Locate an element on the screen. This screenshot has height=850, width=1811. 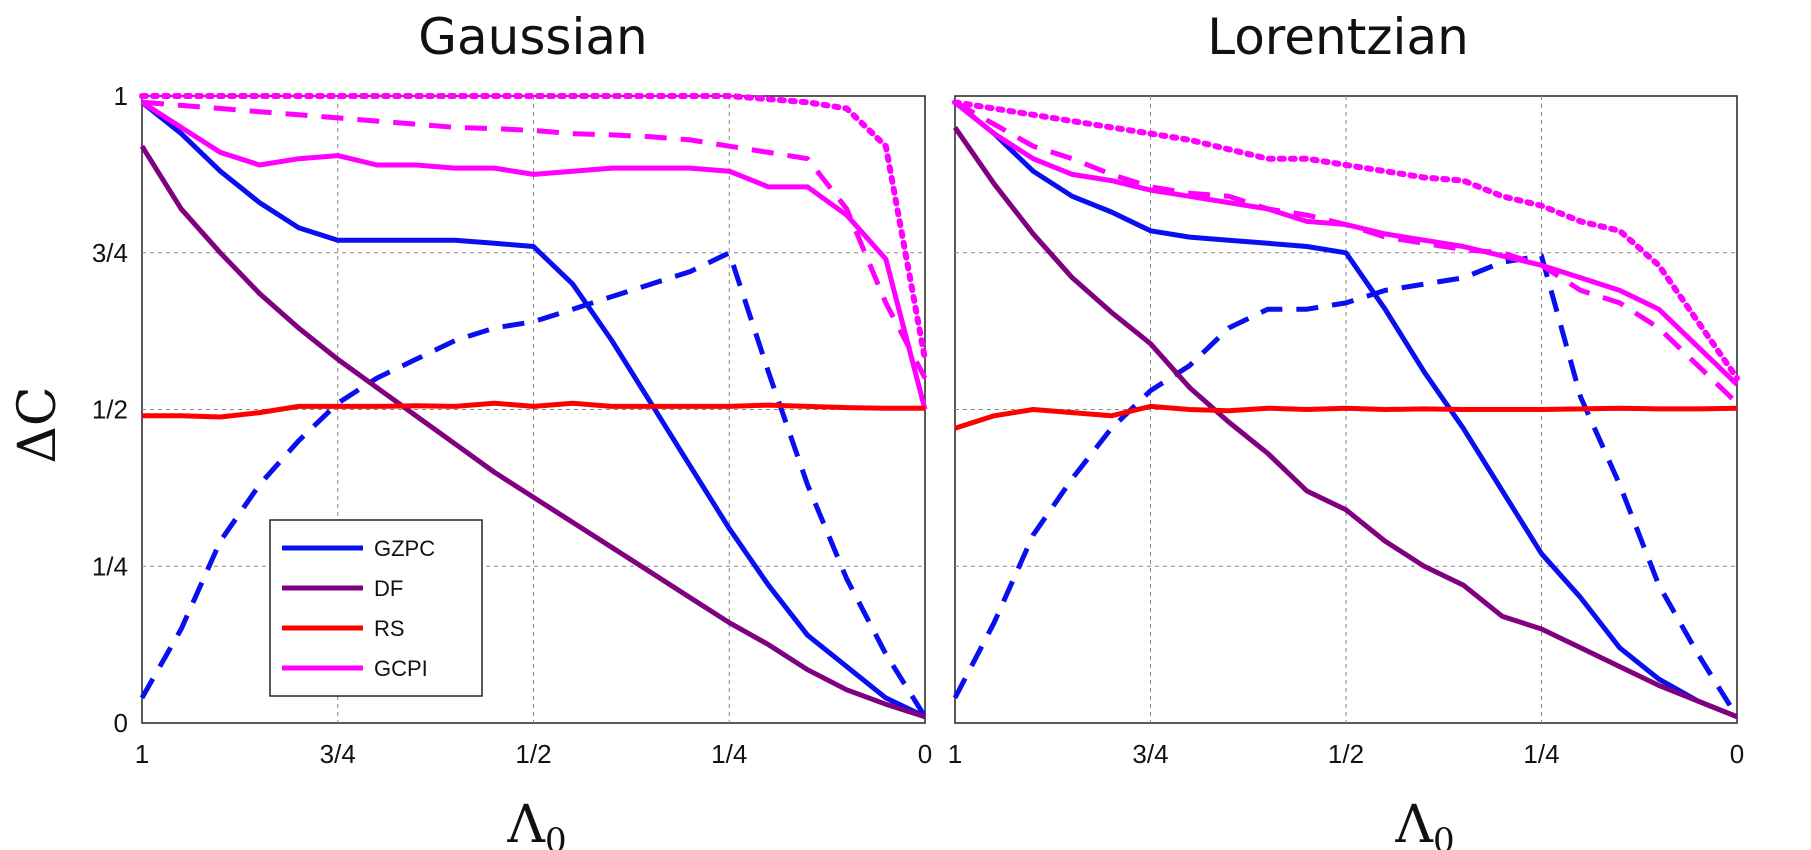
gaussian-title: Gaussian is located at coordinates (532, 37).